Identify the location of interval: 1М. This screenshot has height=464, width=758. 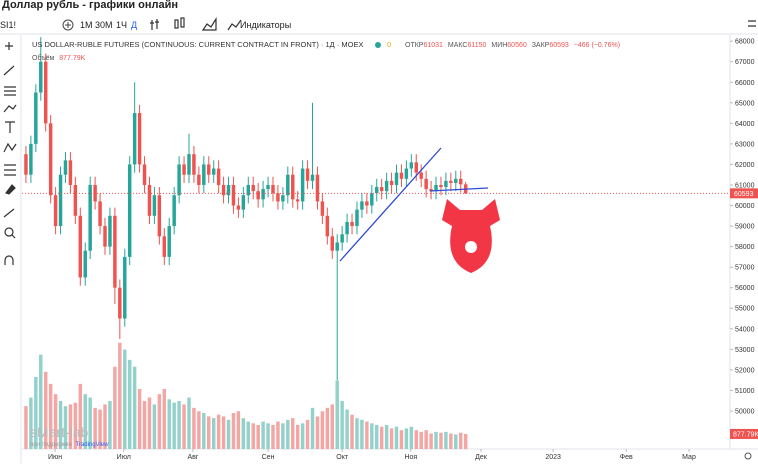
(86, 25).